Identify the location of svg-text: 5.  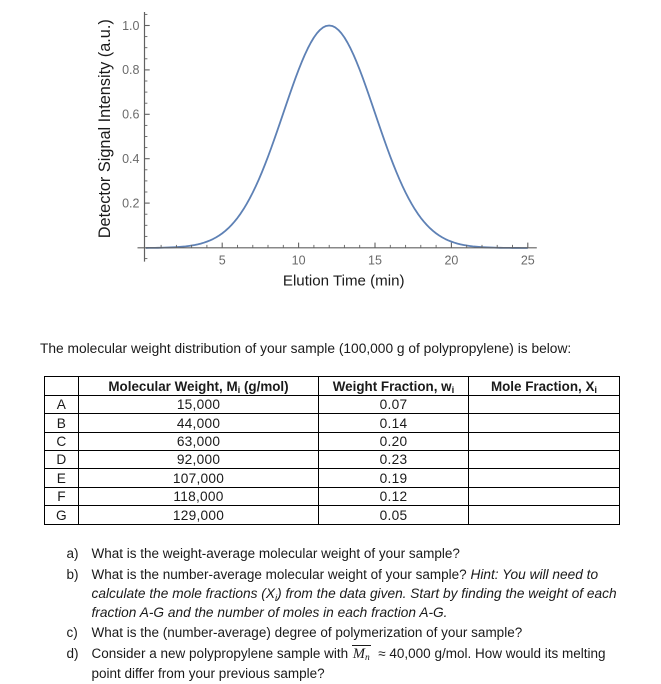
(222, 261).